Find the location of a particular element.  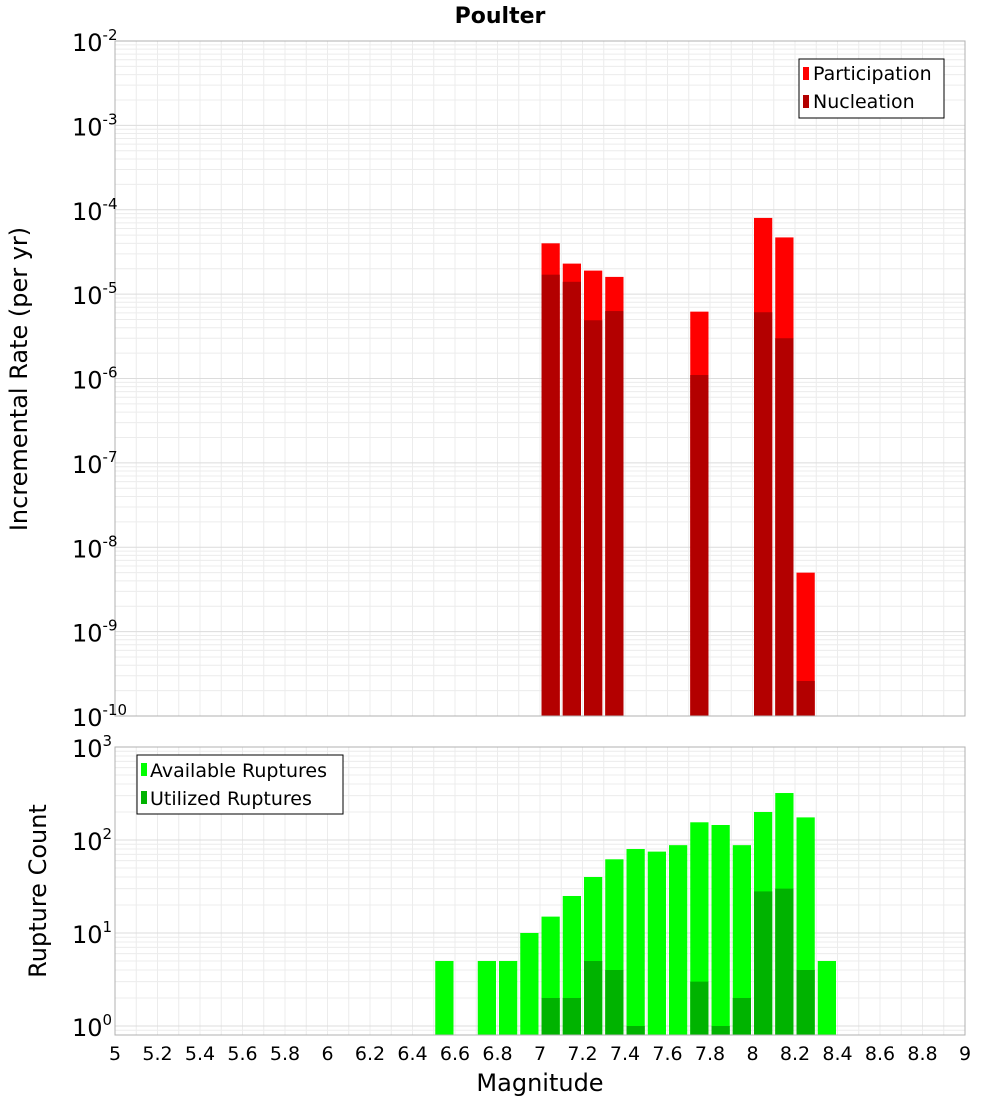

x-tick-label: 6.2 is located at coordinates (370, 1054).